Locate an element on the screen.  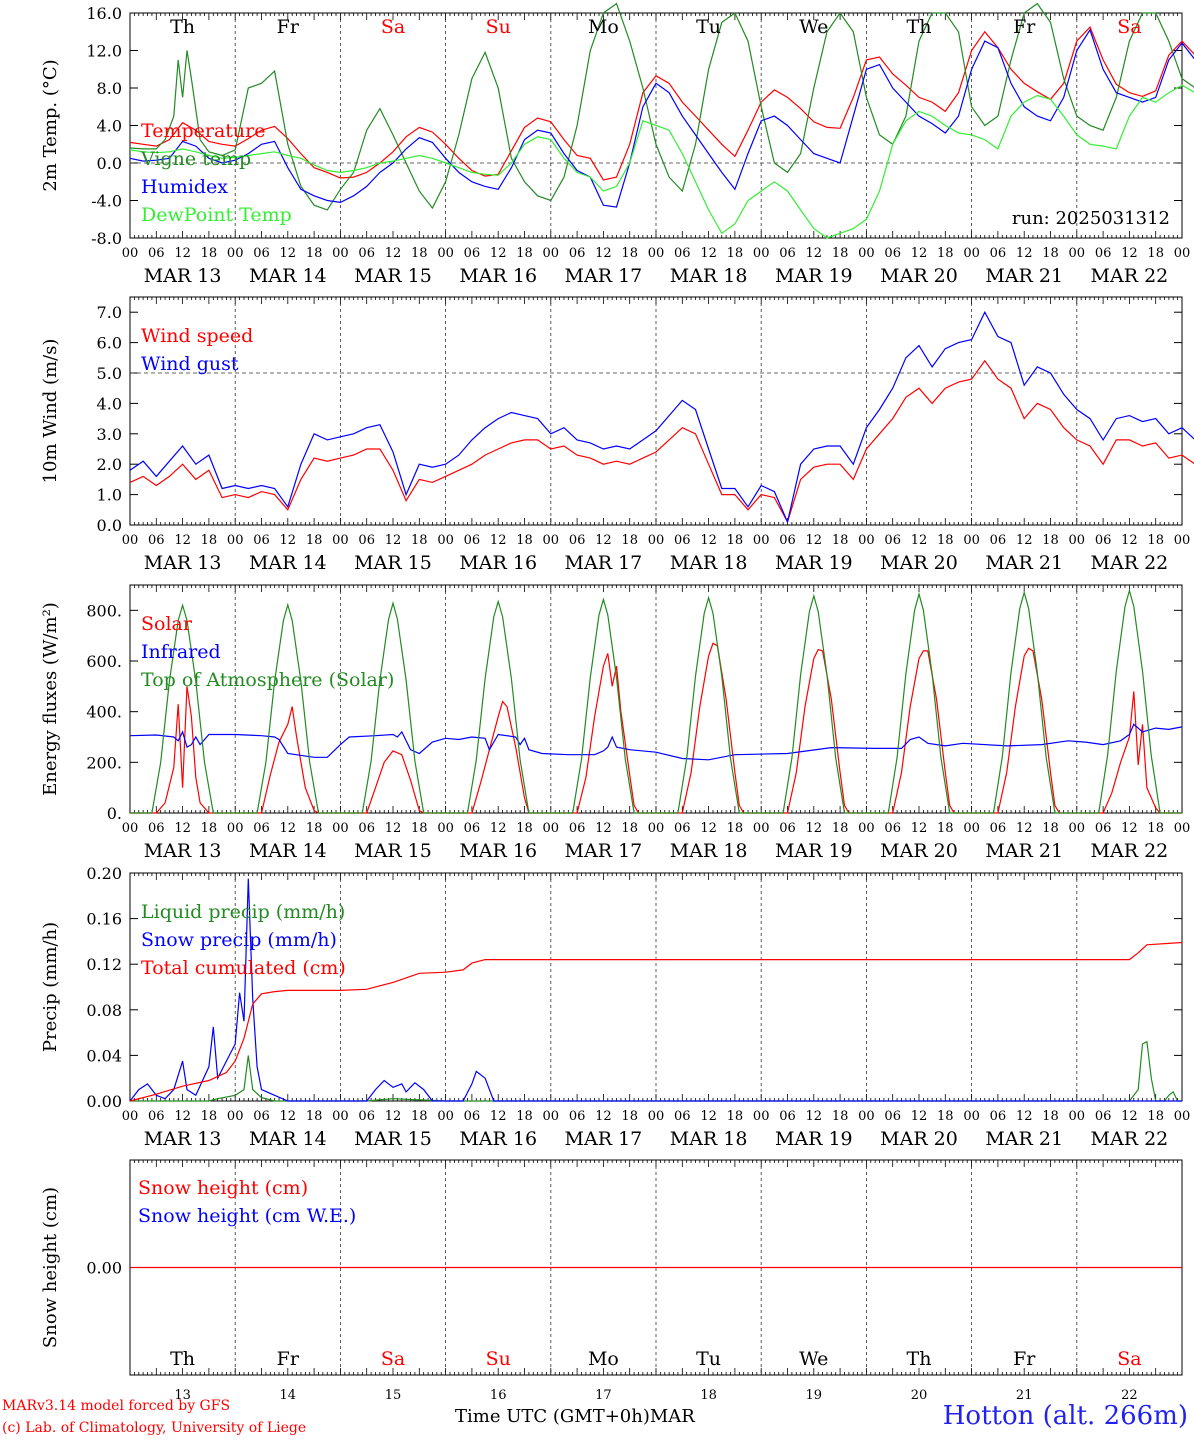
day-name: Tu is located at coordinates (708, 1359).